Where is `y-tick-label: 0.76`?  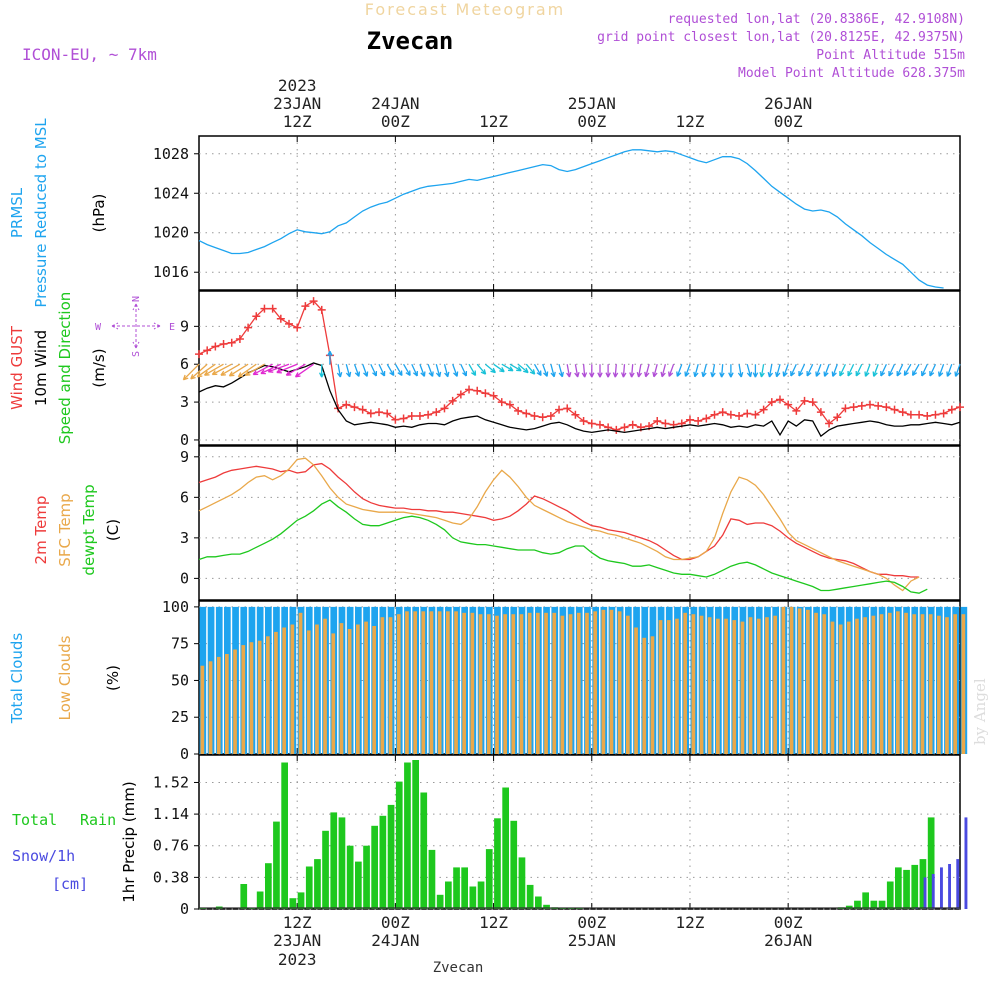
y-tick-label: 0.76 is located at coordinates (171, 846).